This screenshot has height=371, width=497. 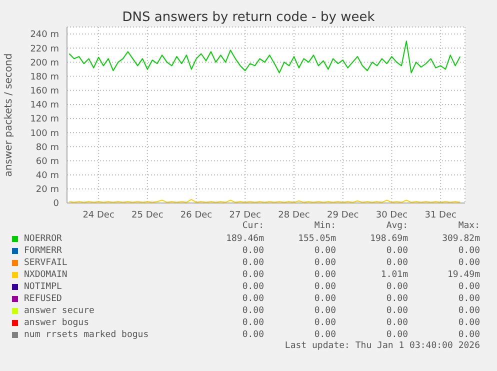 I want to click on legend-label: num rrsets marked bogus, so click(x=86, y=335).